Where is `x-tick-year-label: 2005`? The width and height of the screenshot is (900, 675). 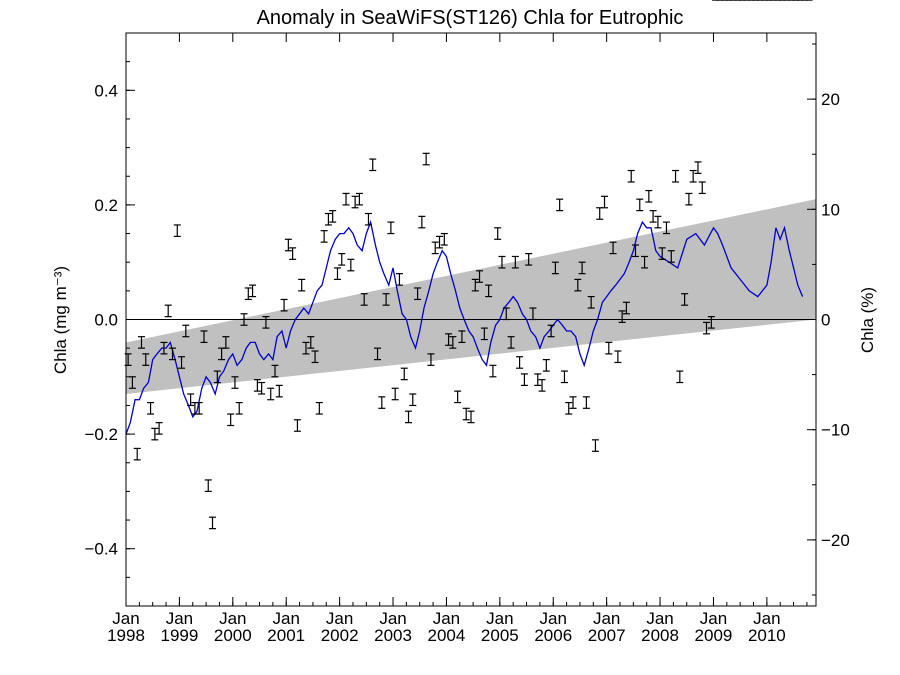 x-tick-year-label: 2005 is located at coordinates (500, 635).